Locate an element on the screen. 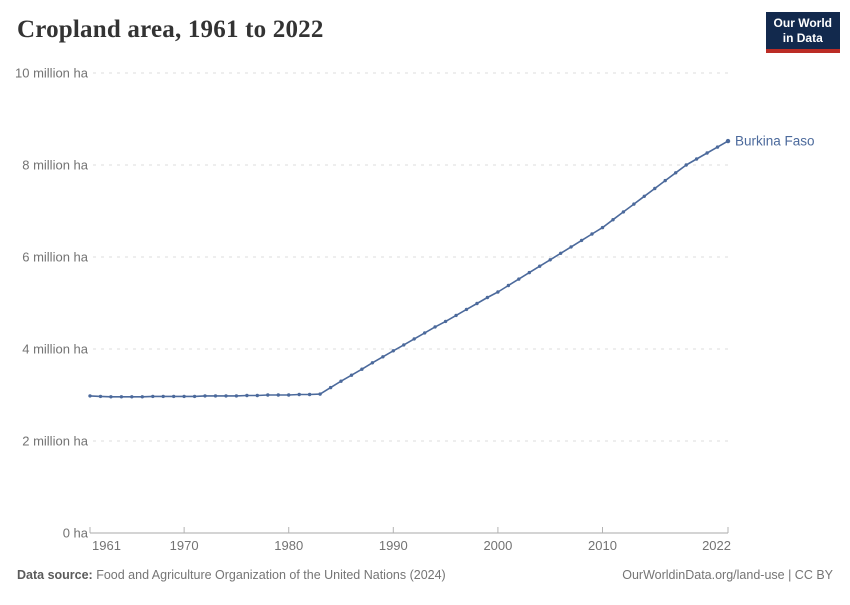  x-tick-label: 1970 is located at coordinates (184, 545).